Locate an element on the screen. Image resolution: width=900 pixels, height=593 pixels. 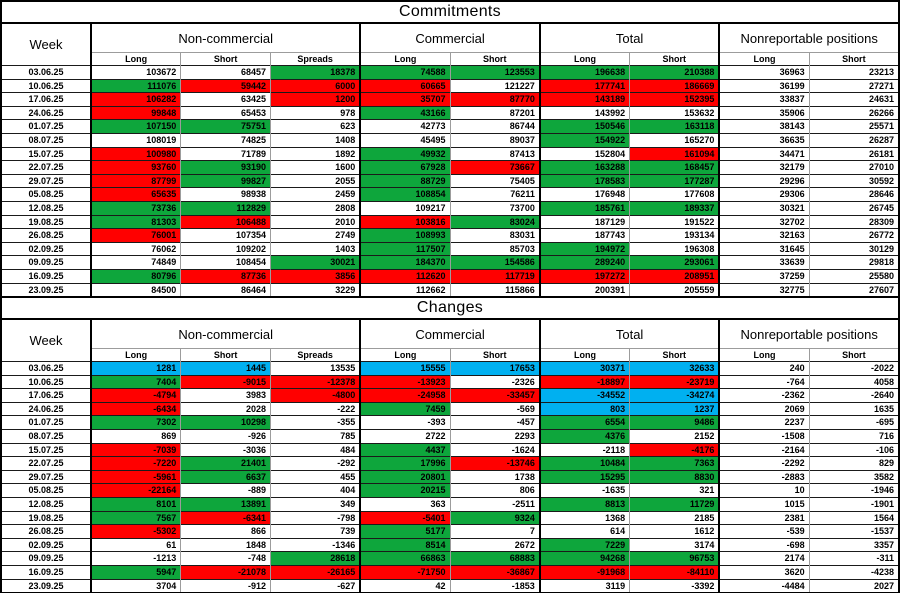
commitments-title-row: Commitments is located at coordinates (450, 12).